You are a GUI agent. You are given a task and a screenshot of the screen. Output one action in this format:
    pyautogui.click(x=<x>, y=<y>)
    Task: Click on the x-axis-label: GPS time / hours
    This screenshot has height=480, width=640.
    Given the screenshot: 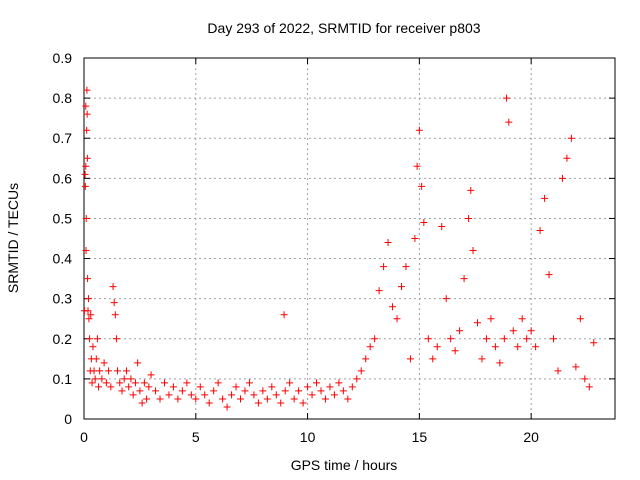 What is the action you would take?
    pyautogui.click(x=344, y=465)
    